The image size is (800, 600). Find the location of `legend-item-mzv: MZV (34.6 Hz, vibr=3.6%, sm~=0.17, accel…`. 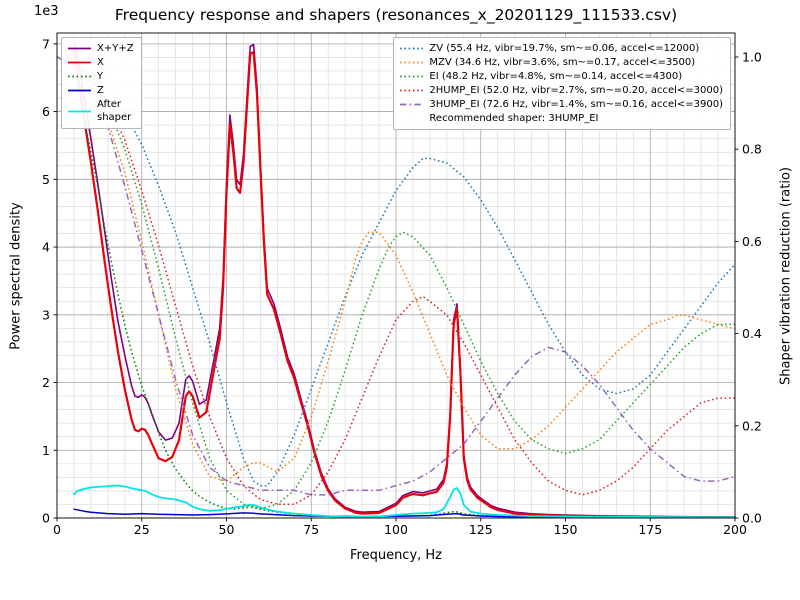

legend-item-mzv: MZV (34.6 Hz, vibr=3.6%, sm~=0.17, accel… is located at coordinates (561, 62).